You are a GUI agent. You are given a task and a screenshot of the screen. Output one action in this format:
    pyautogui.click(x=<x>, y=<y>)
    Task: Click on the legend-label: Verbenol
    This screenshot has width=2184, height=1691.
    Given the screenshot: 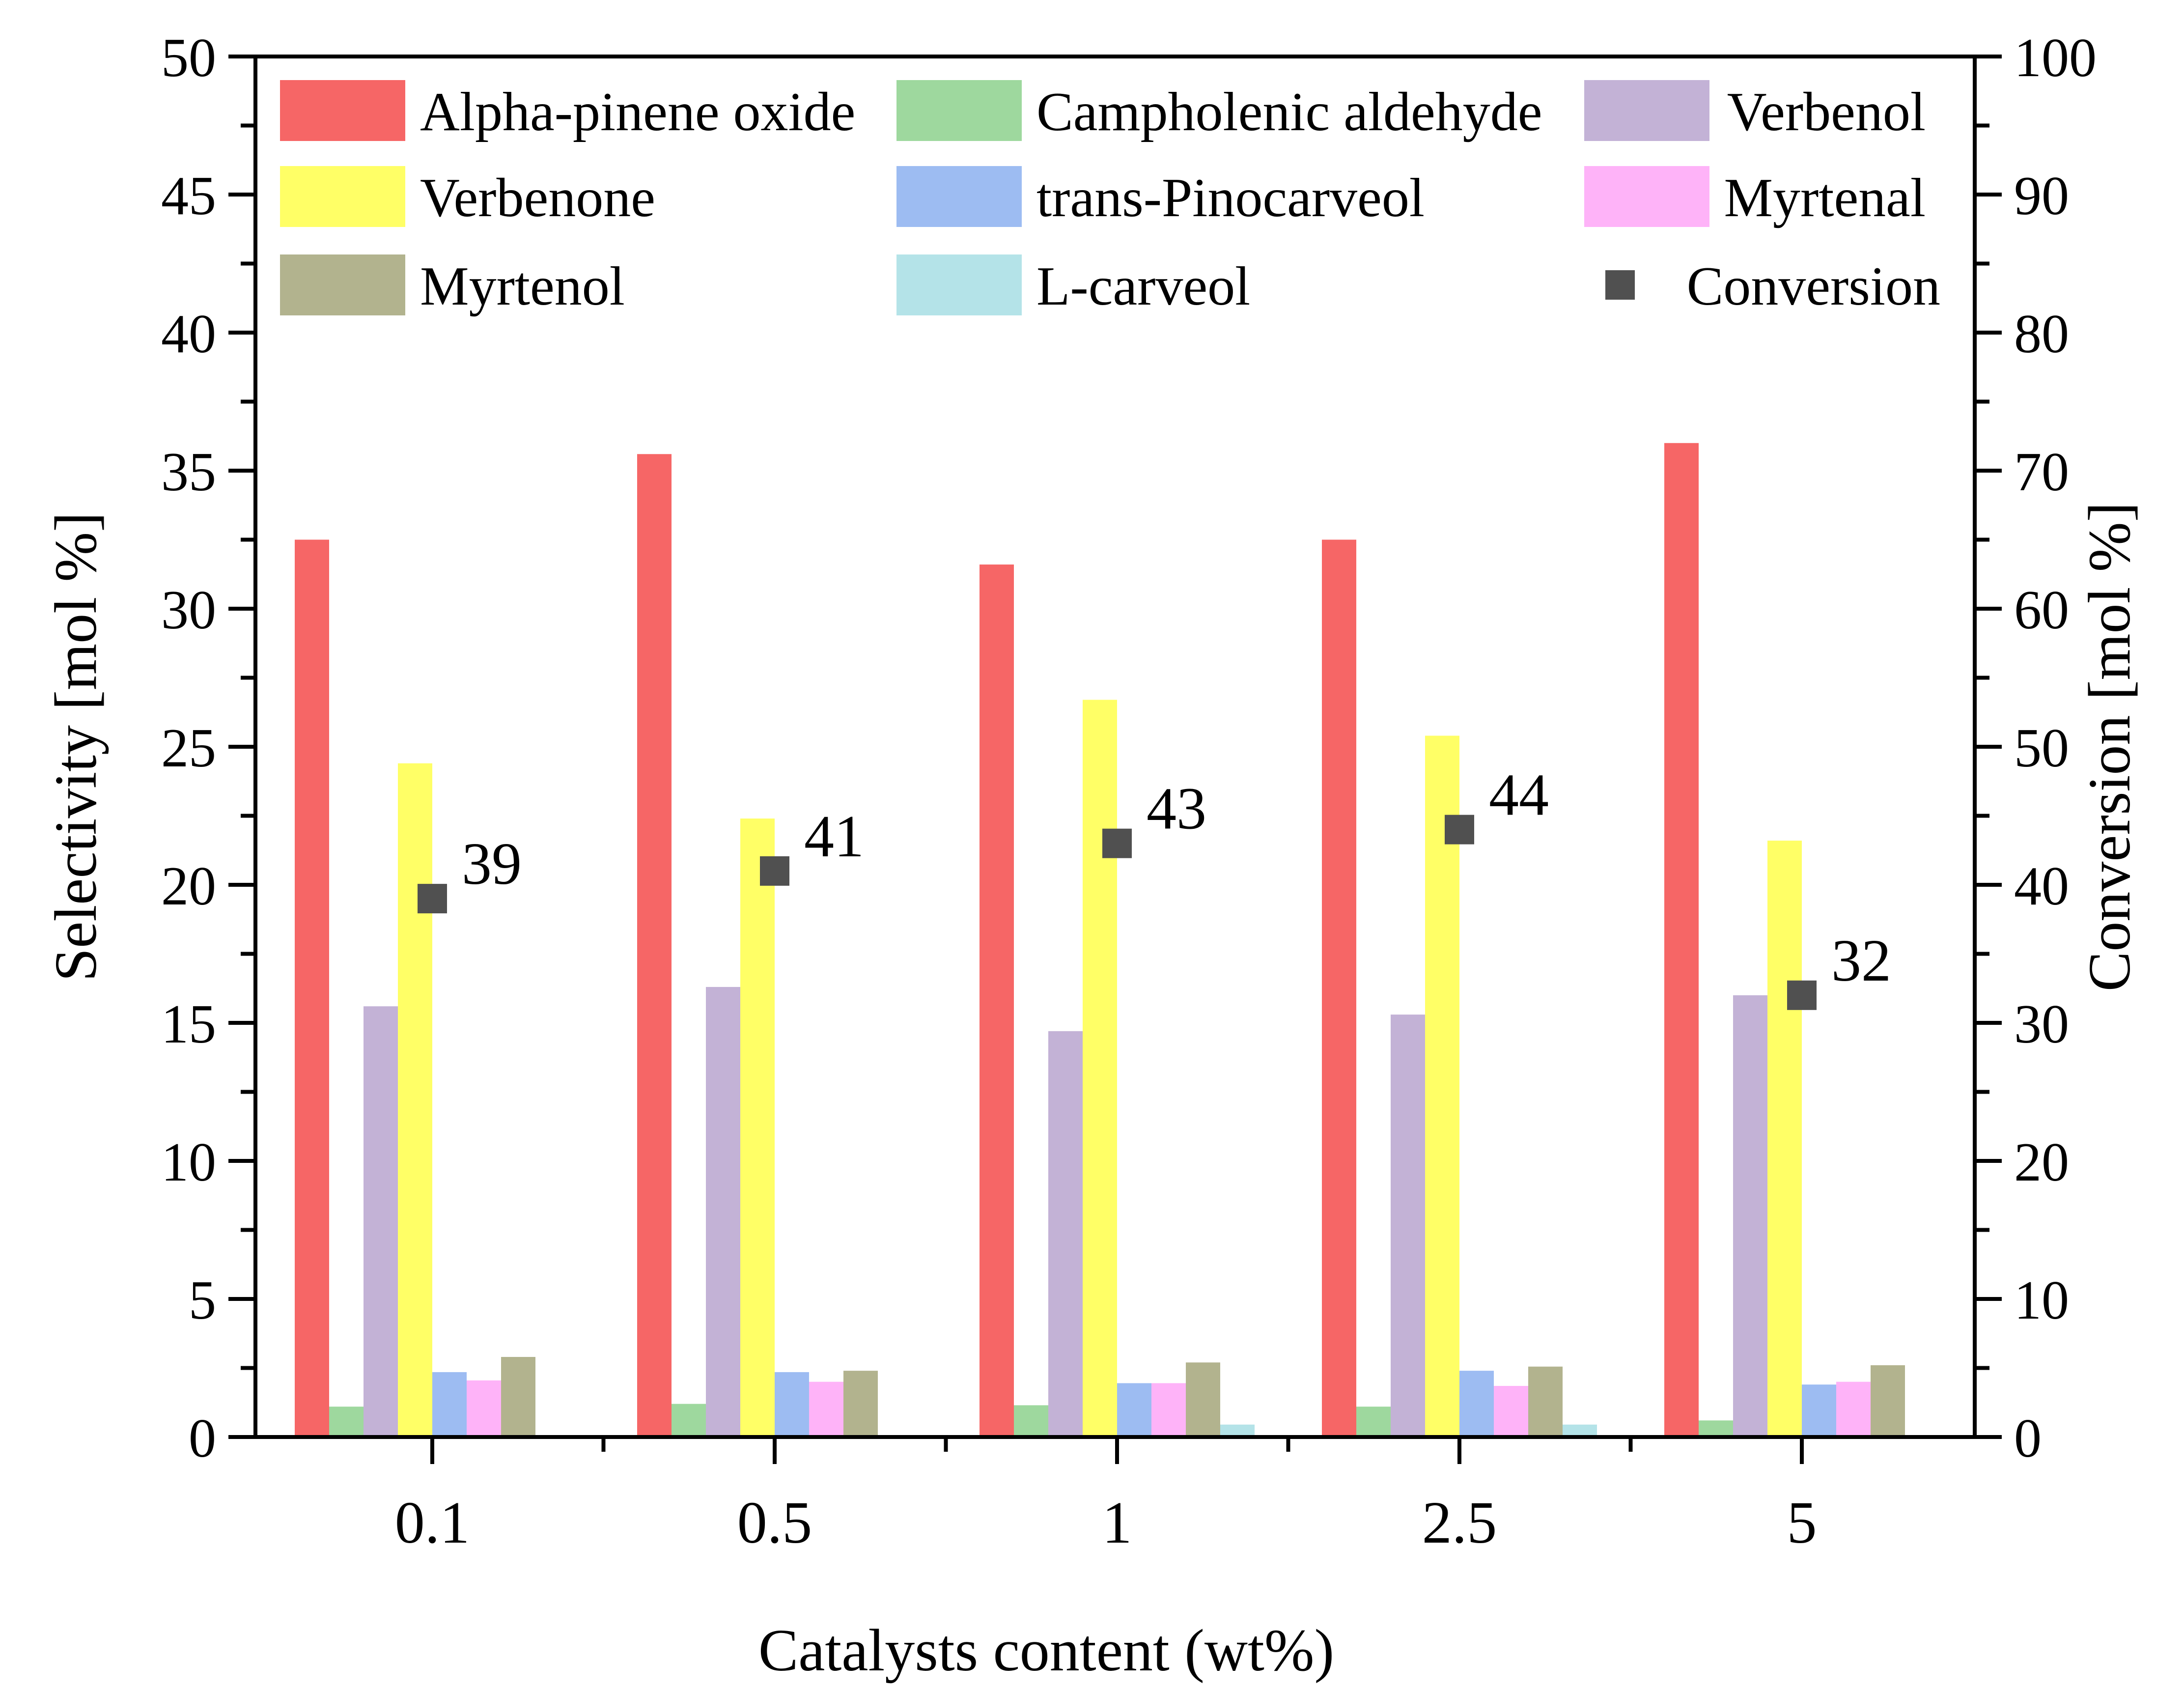 What is the action you would take?
    pyautogui.click(x=1826, y=112)
    